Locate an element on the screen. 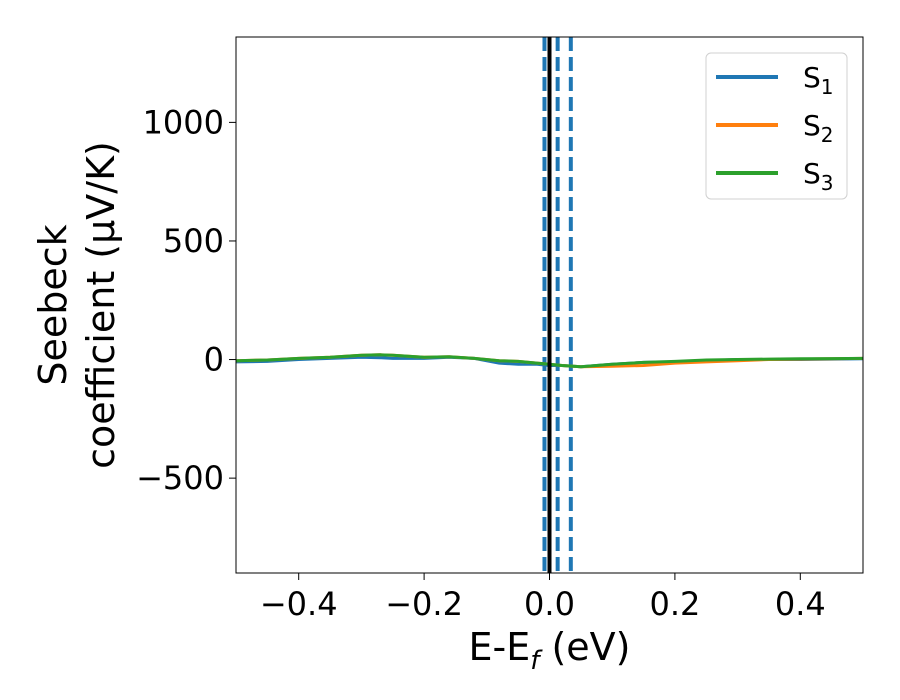  y-axis-ticks: −500 0 500 1000 is located at coordinates (186, 300).